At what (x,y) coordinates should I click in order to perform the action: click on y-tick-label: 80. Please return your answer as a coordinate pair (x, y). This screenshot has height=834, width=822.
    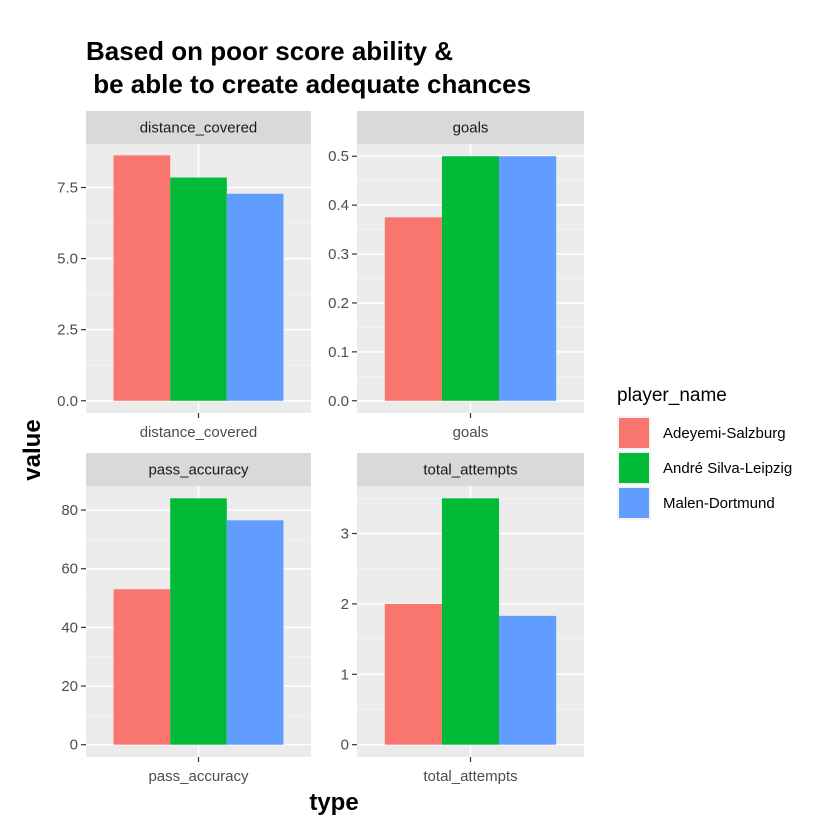
    Looking at the image, I should click on (69, 510).